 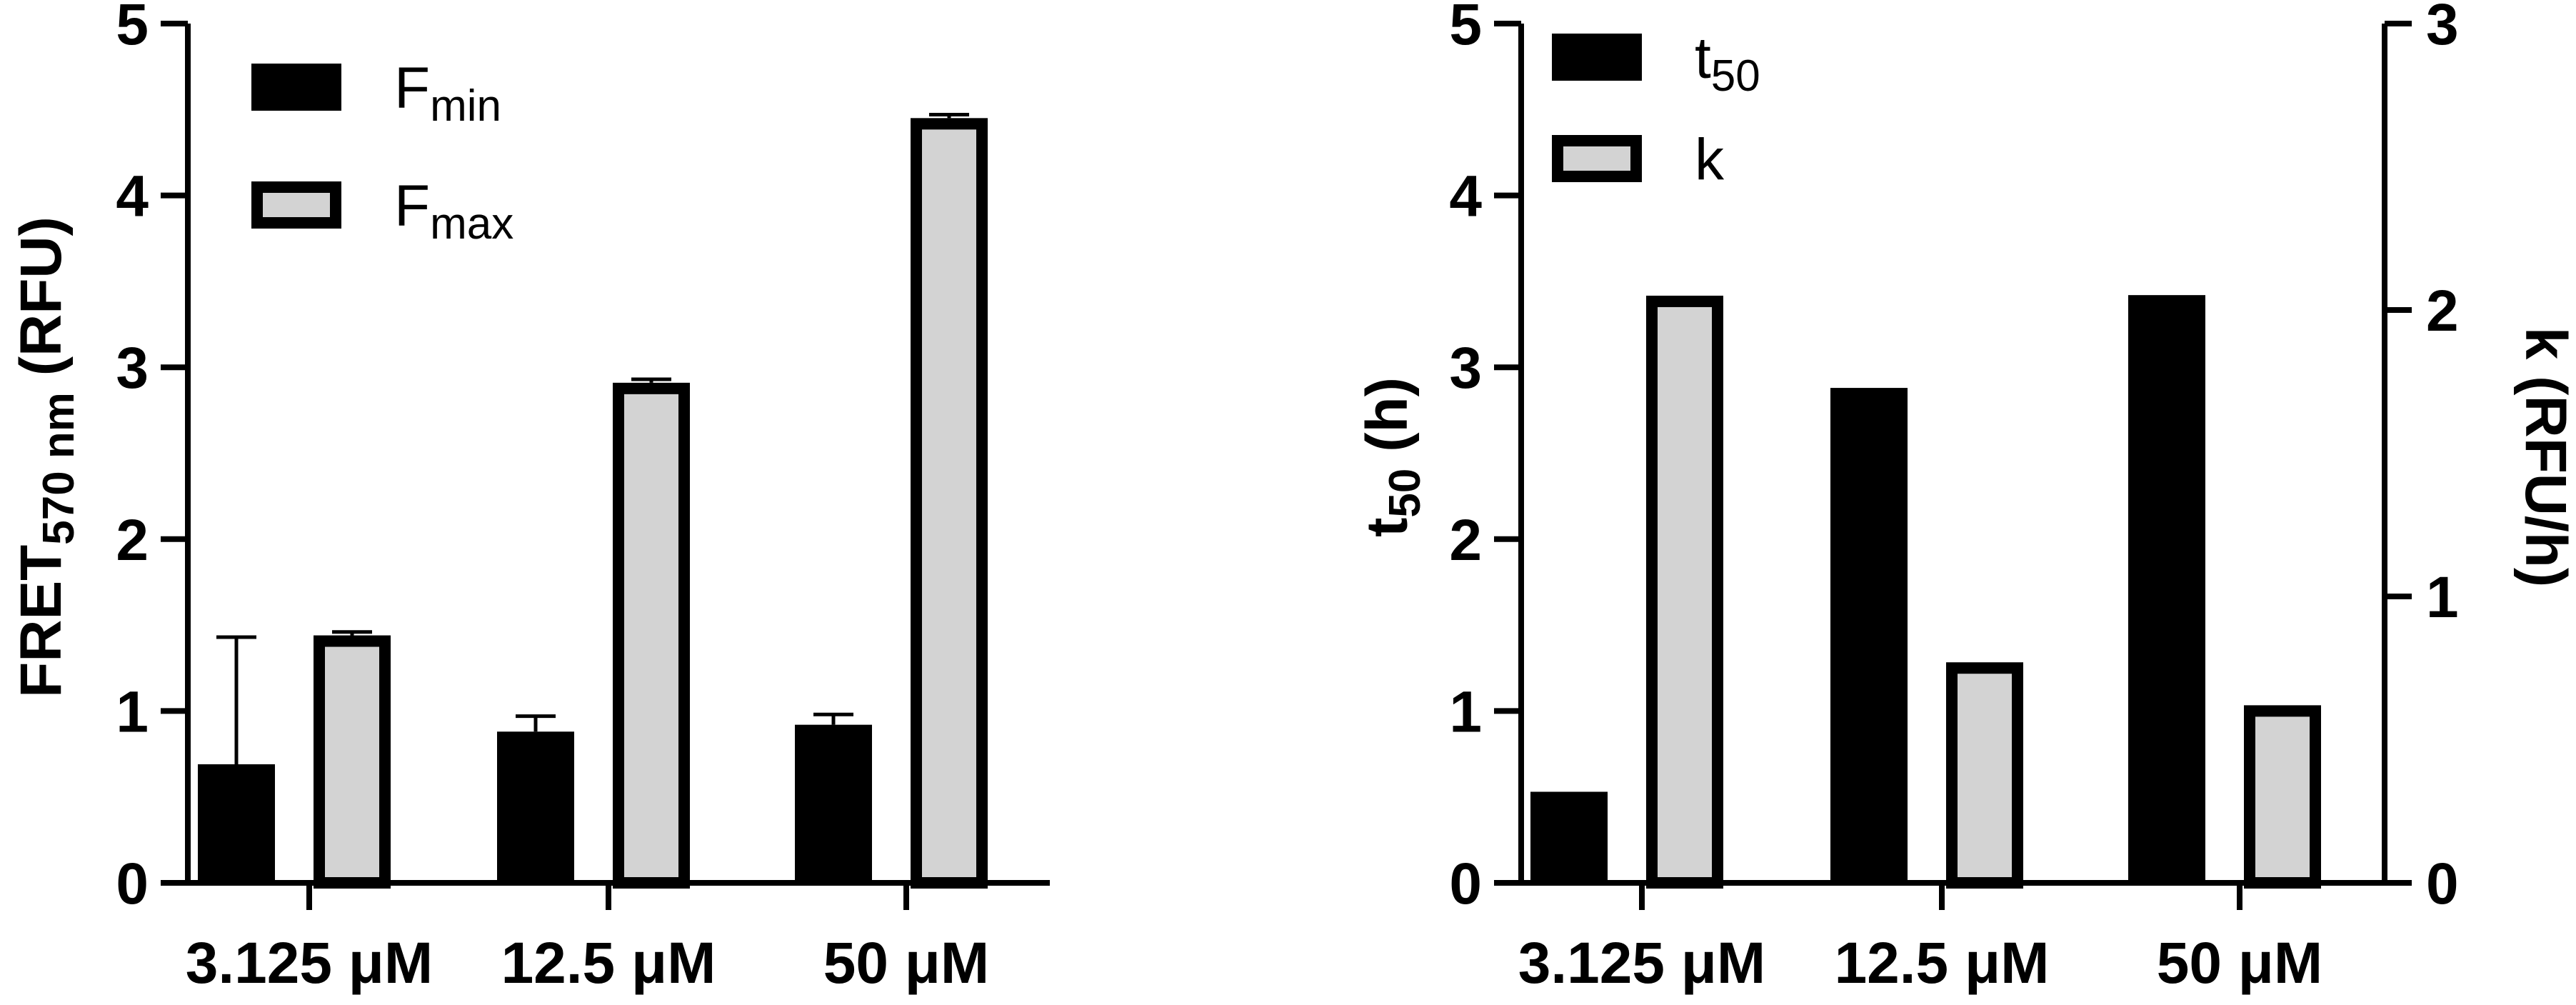 I want to click on kin-x-tick-label-3: 50 μM, so click(x=2239, y=963).